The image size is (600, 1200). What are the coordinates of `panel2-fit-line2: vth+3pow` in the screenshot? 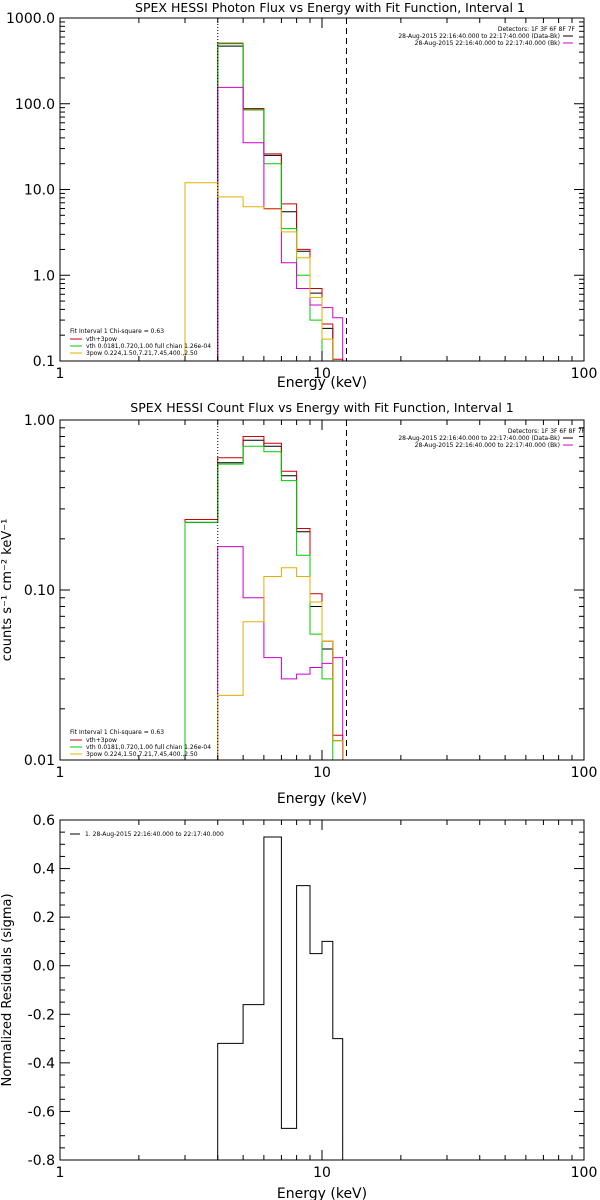 It's located at (101, 740).